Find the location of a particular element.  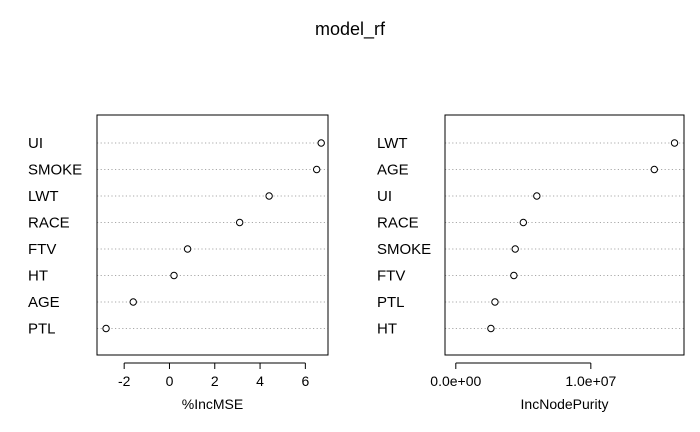

x-tick-label: 2 is located at coordinates (215, 381).